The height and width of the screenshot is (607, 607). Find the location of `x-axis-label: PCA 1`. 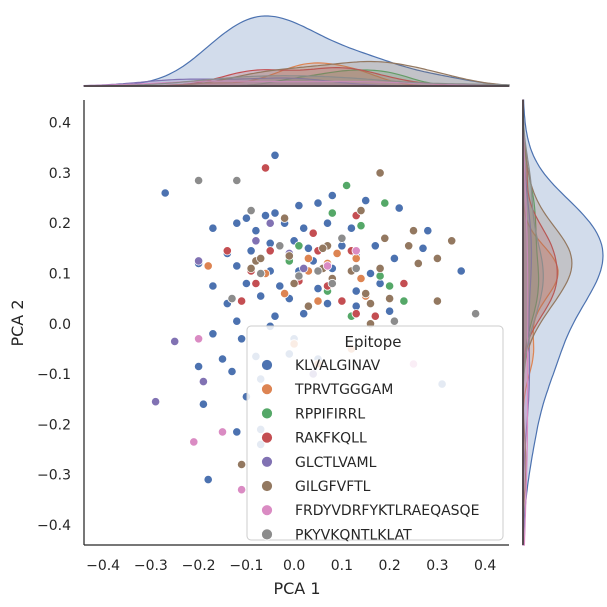

x-axis-label: PCA 1 is located at coordinates (296, 588).